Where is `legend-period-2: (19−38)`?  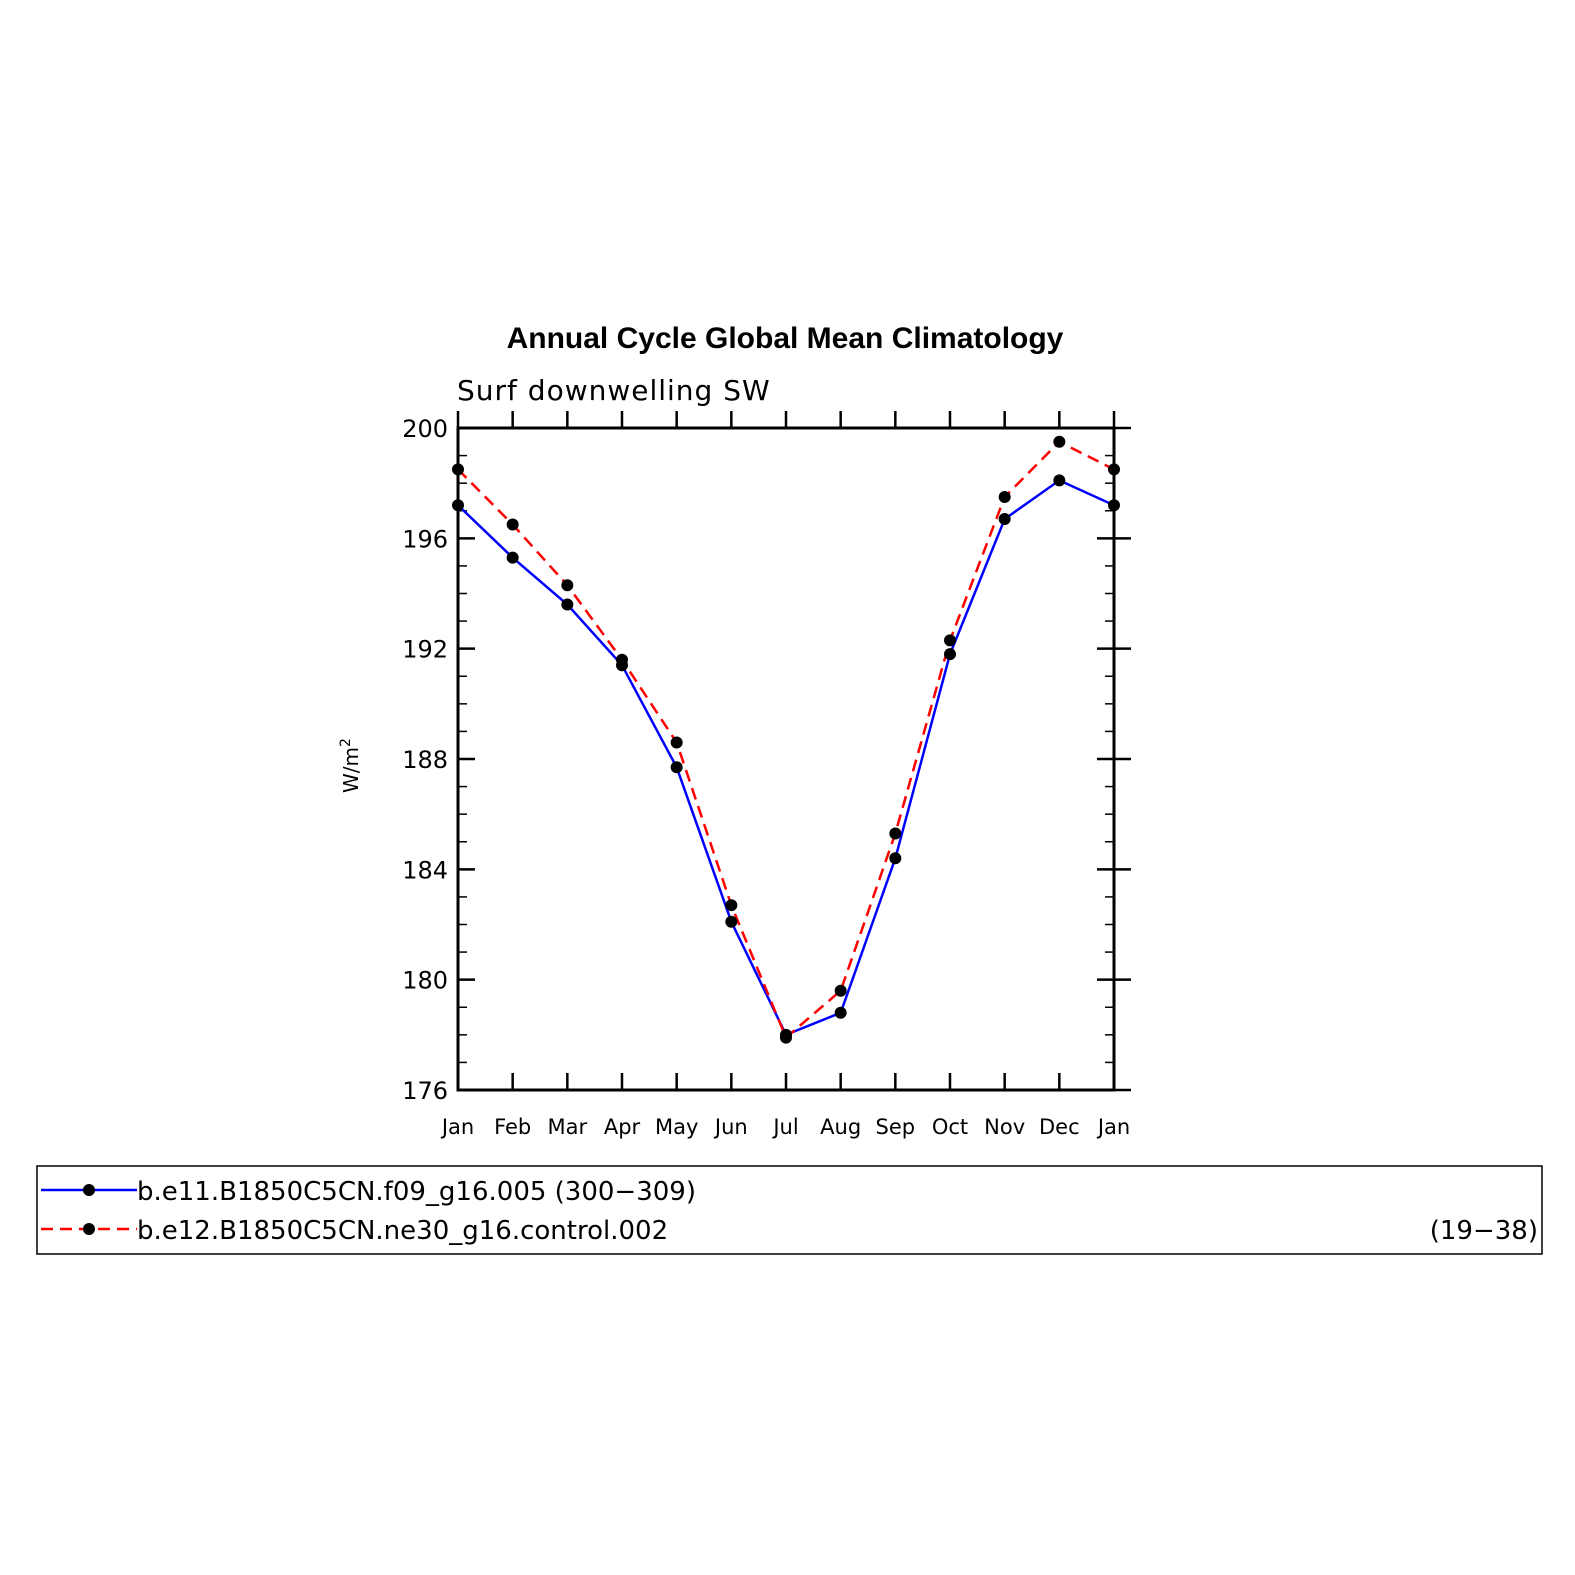 legend-period-2: (19−38) is located at coordinates (1484, 1231).